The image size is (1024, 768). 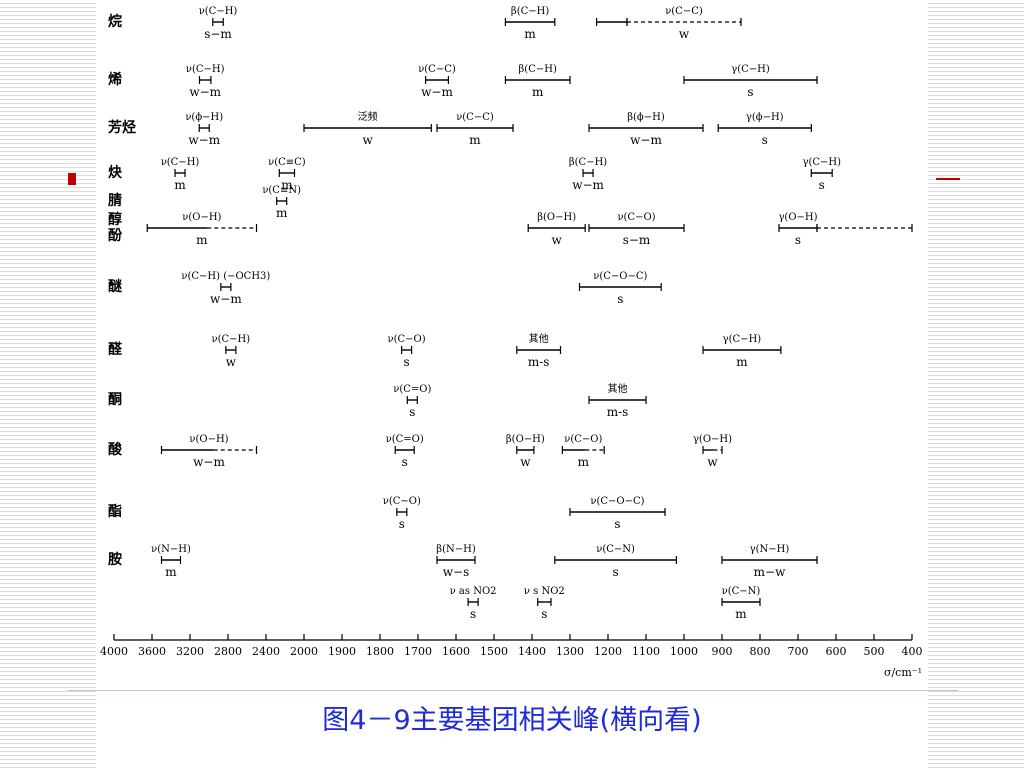 What do you see at coordinates (912, 651) in the screenshot?
I see `x-tick-label: 400` at bounding box center [912, 651].